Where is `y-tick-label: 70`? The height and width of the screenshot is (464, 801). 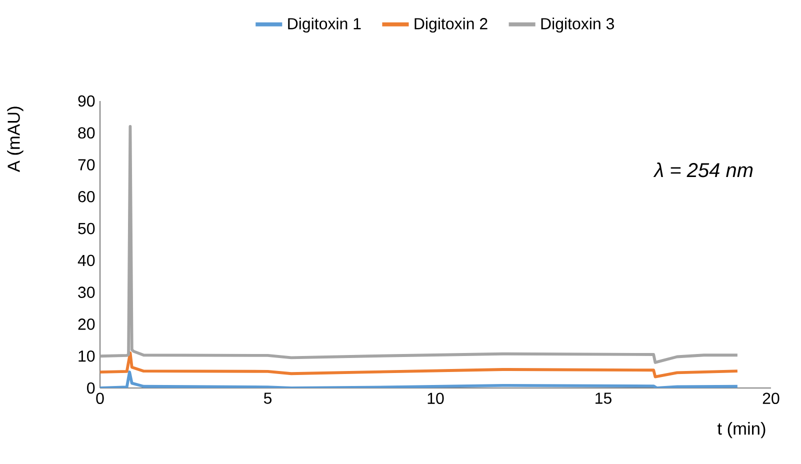
y-tick-label: 70 is located at coordinates (86, 164).